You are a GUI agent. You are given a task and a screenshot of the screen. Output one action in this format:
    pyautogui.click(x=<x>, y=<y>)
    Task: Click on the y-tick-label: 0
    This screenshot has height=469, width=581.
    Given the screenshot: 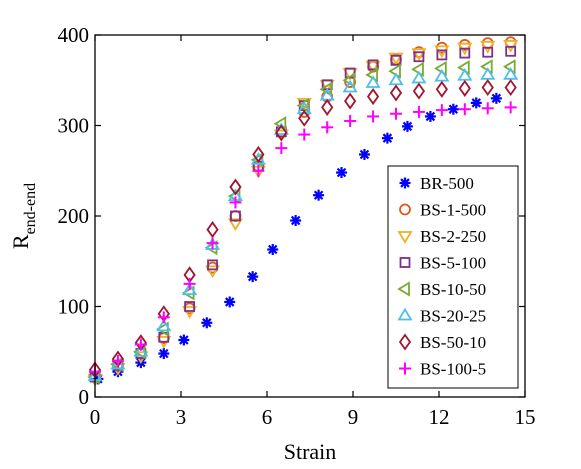 What is the action you would take?
    pyautogui.click(x=84, y=397)
    